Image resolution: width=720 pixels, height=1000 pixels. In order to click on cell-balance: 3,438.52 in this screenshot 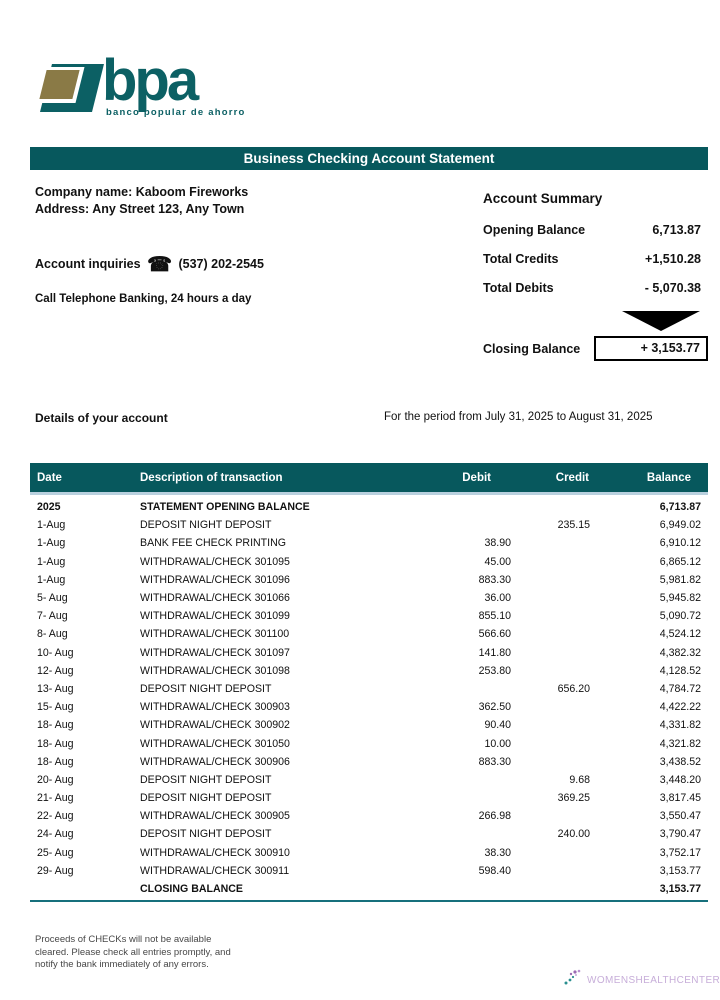, I will do `click(680, 761)`.